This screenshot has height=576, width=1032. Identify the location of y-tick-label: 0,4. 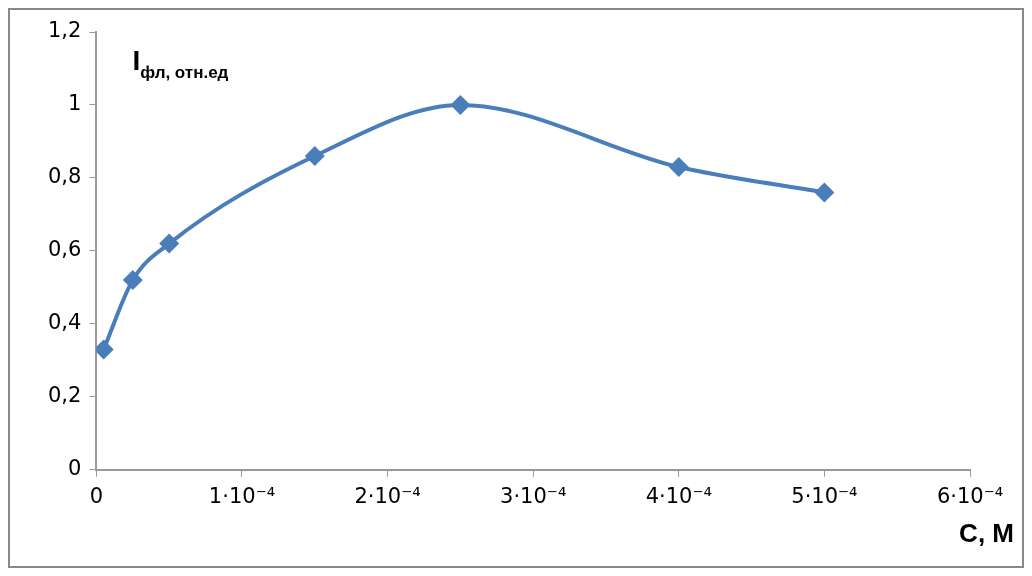
(64, 322).